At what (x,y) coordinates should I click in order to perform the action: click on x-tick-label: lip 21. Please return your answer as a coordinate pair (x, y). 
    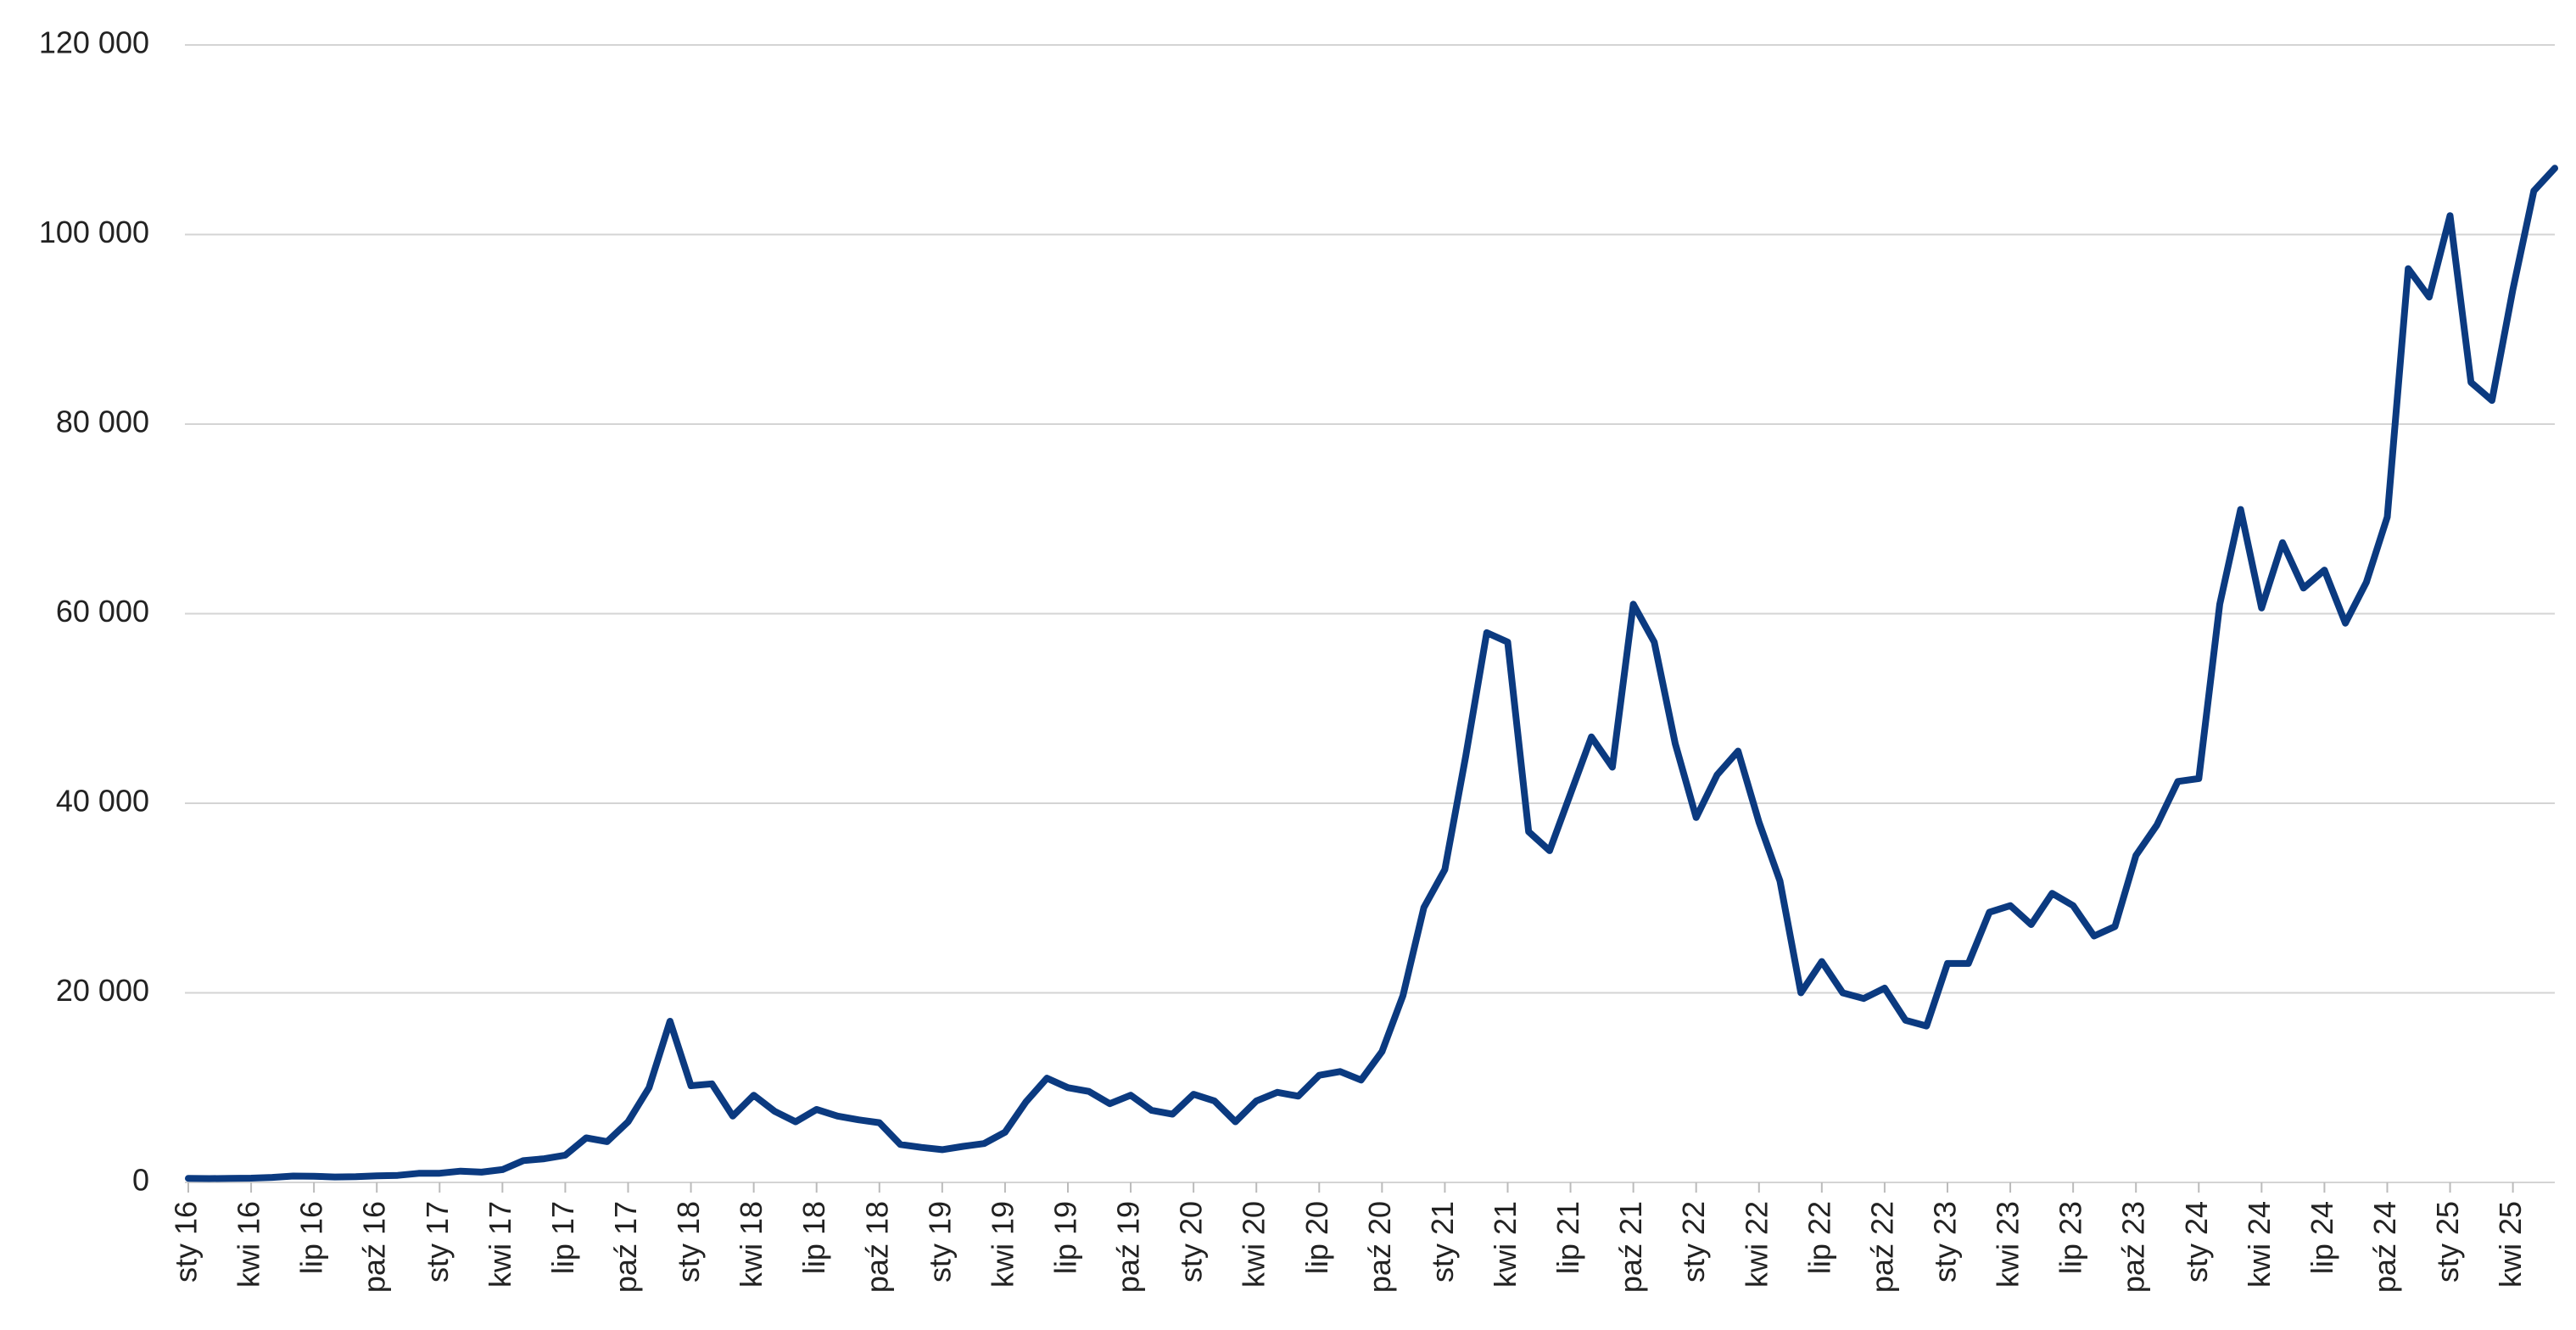
    Looking at the image, I should click on (1568, 1237).